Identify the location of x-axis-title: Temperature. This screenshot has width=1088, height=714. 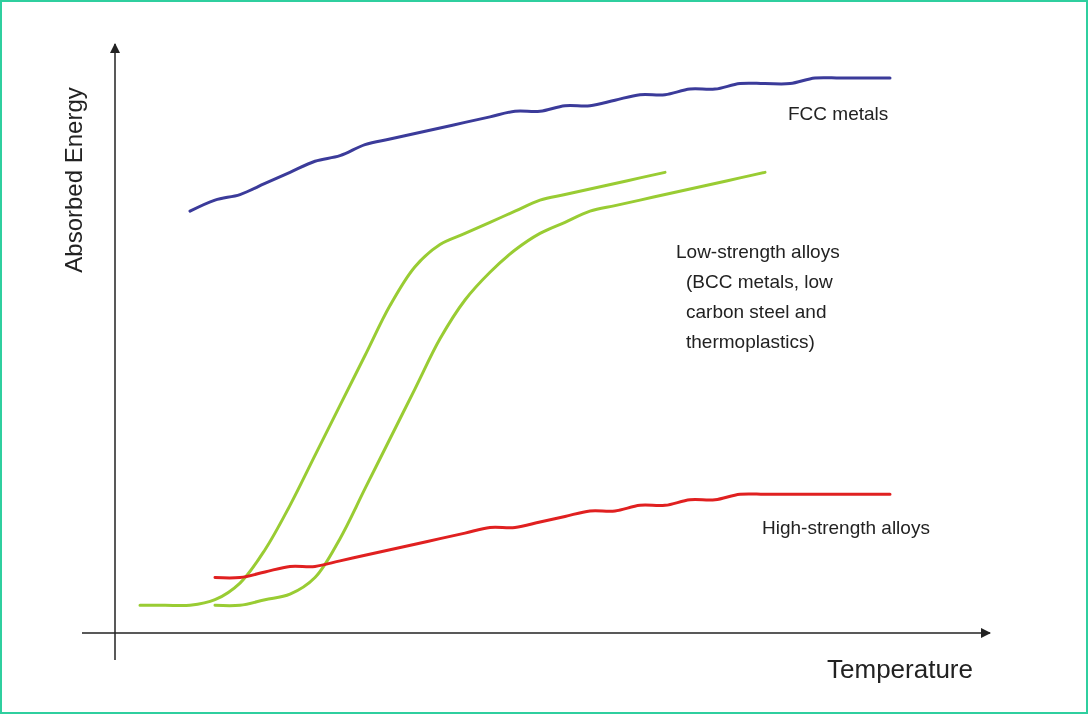
(900, 669).